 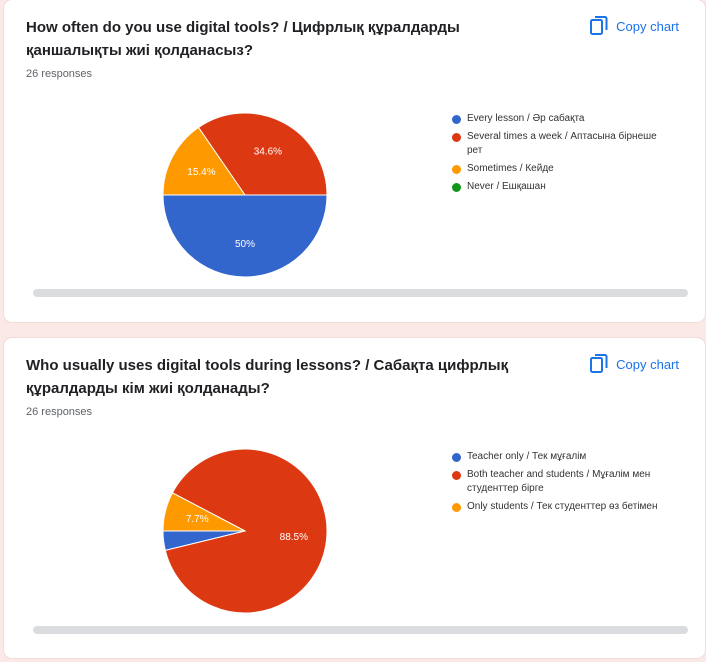 What do you see at coordinates (294, 537) in the screenshot?
I see `pie-slice-label: 88.5%` at bounding box center [294, 537].